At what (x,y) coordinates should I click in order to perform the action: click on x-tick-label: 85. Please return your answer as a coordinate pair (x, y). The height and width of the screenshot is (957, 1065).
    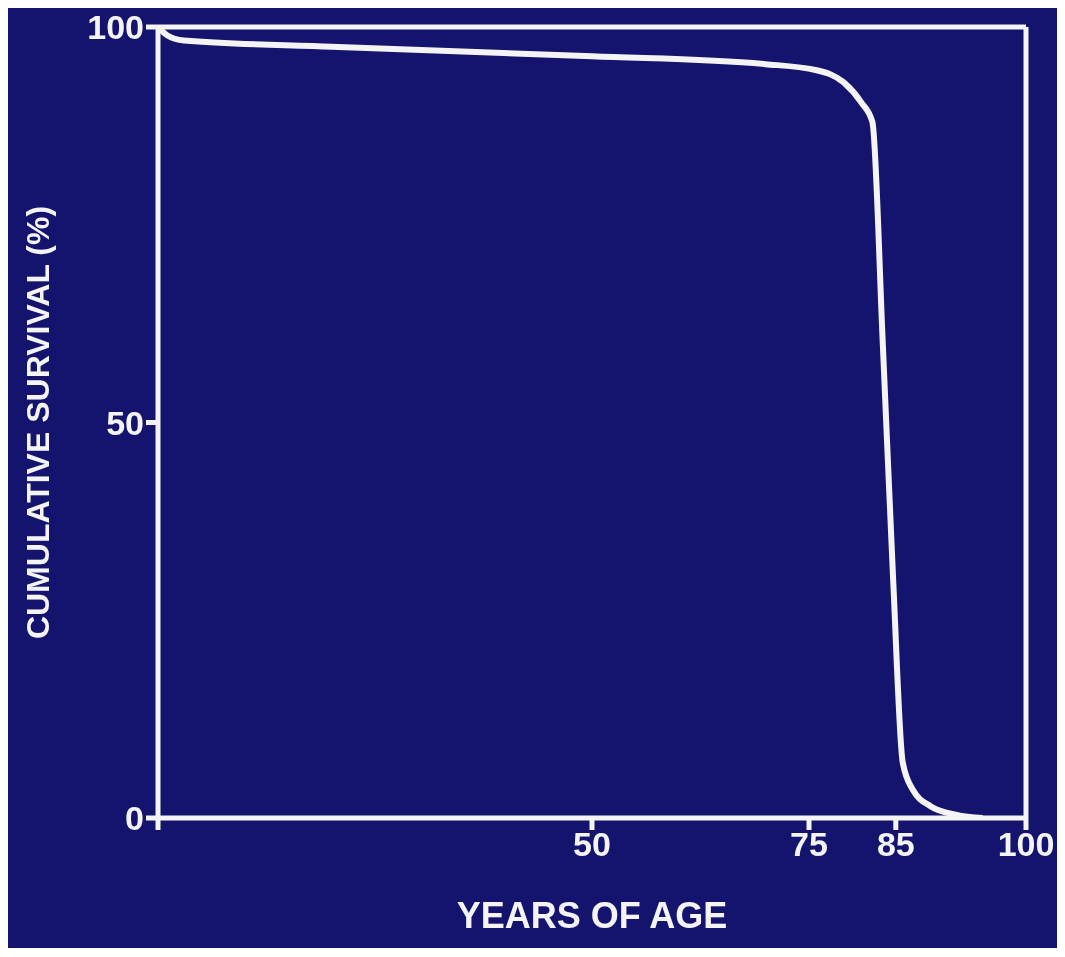
    Looking at the image, I should click on (895, 844).